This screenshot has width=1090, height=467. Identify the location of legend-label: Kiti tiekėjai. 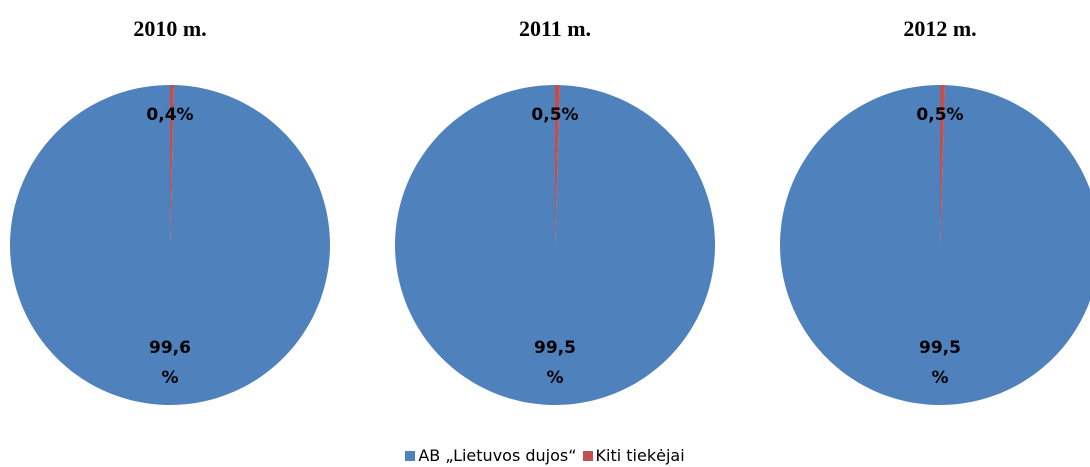
(640, 455).